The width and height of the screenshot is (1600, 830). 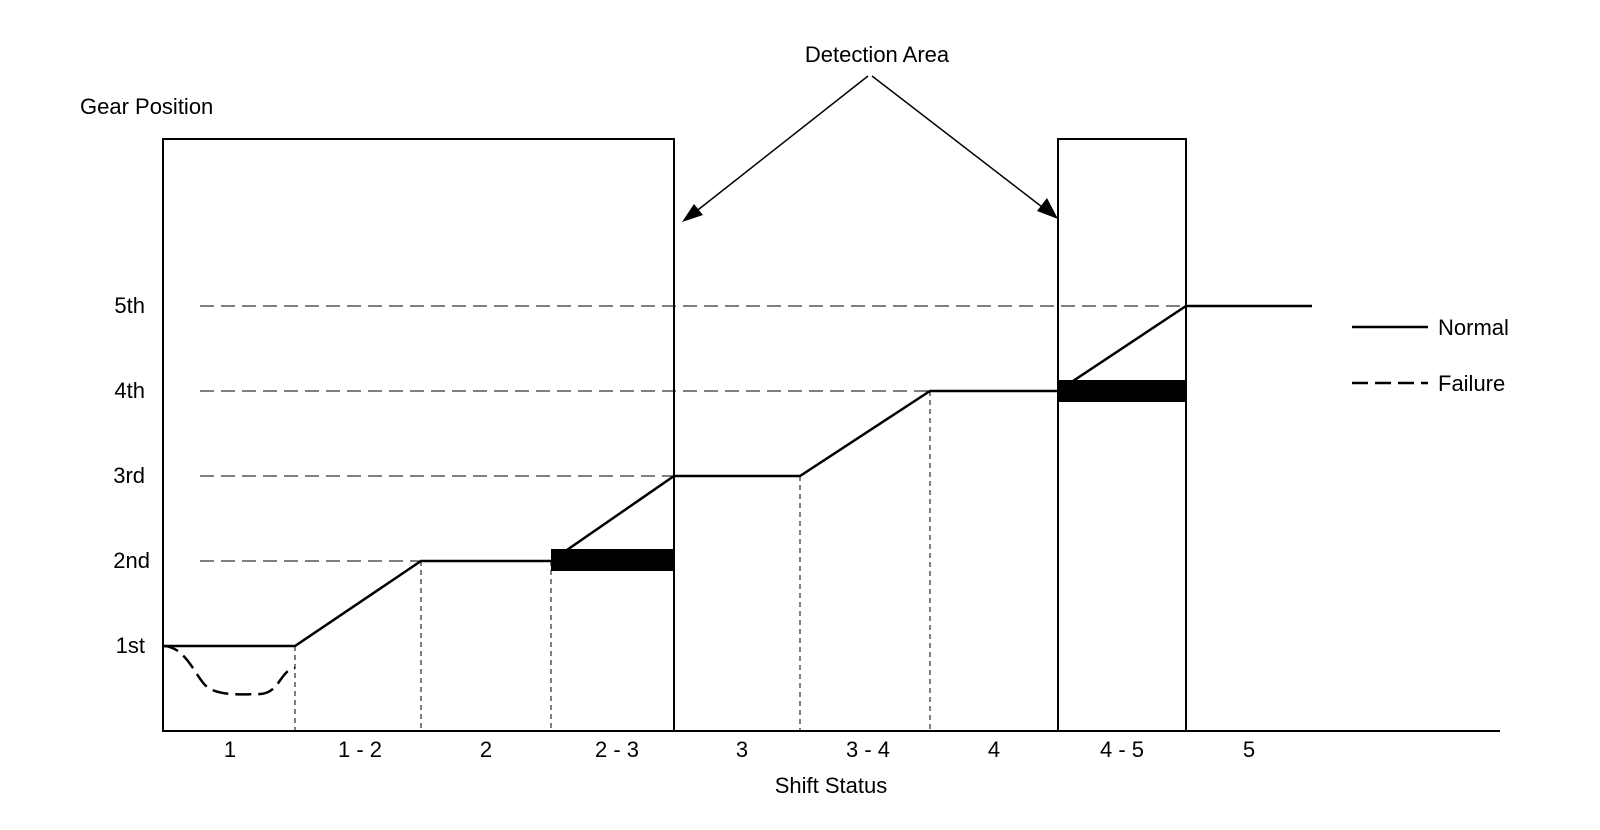 What do you see at coordinates (959, 143) in the screenshot?
I see `detection-arrow-right` at bounding box center [959, 143].